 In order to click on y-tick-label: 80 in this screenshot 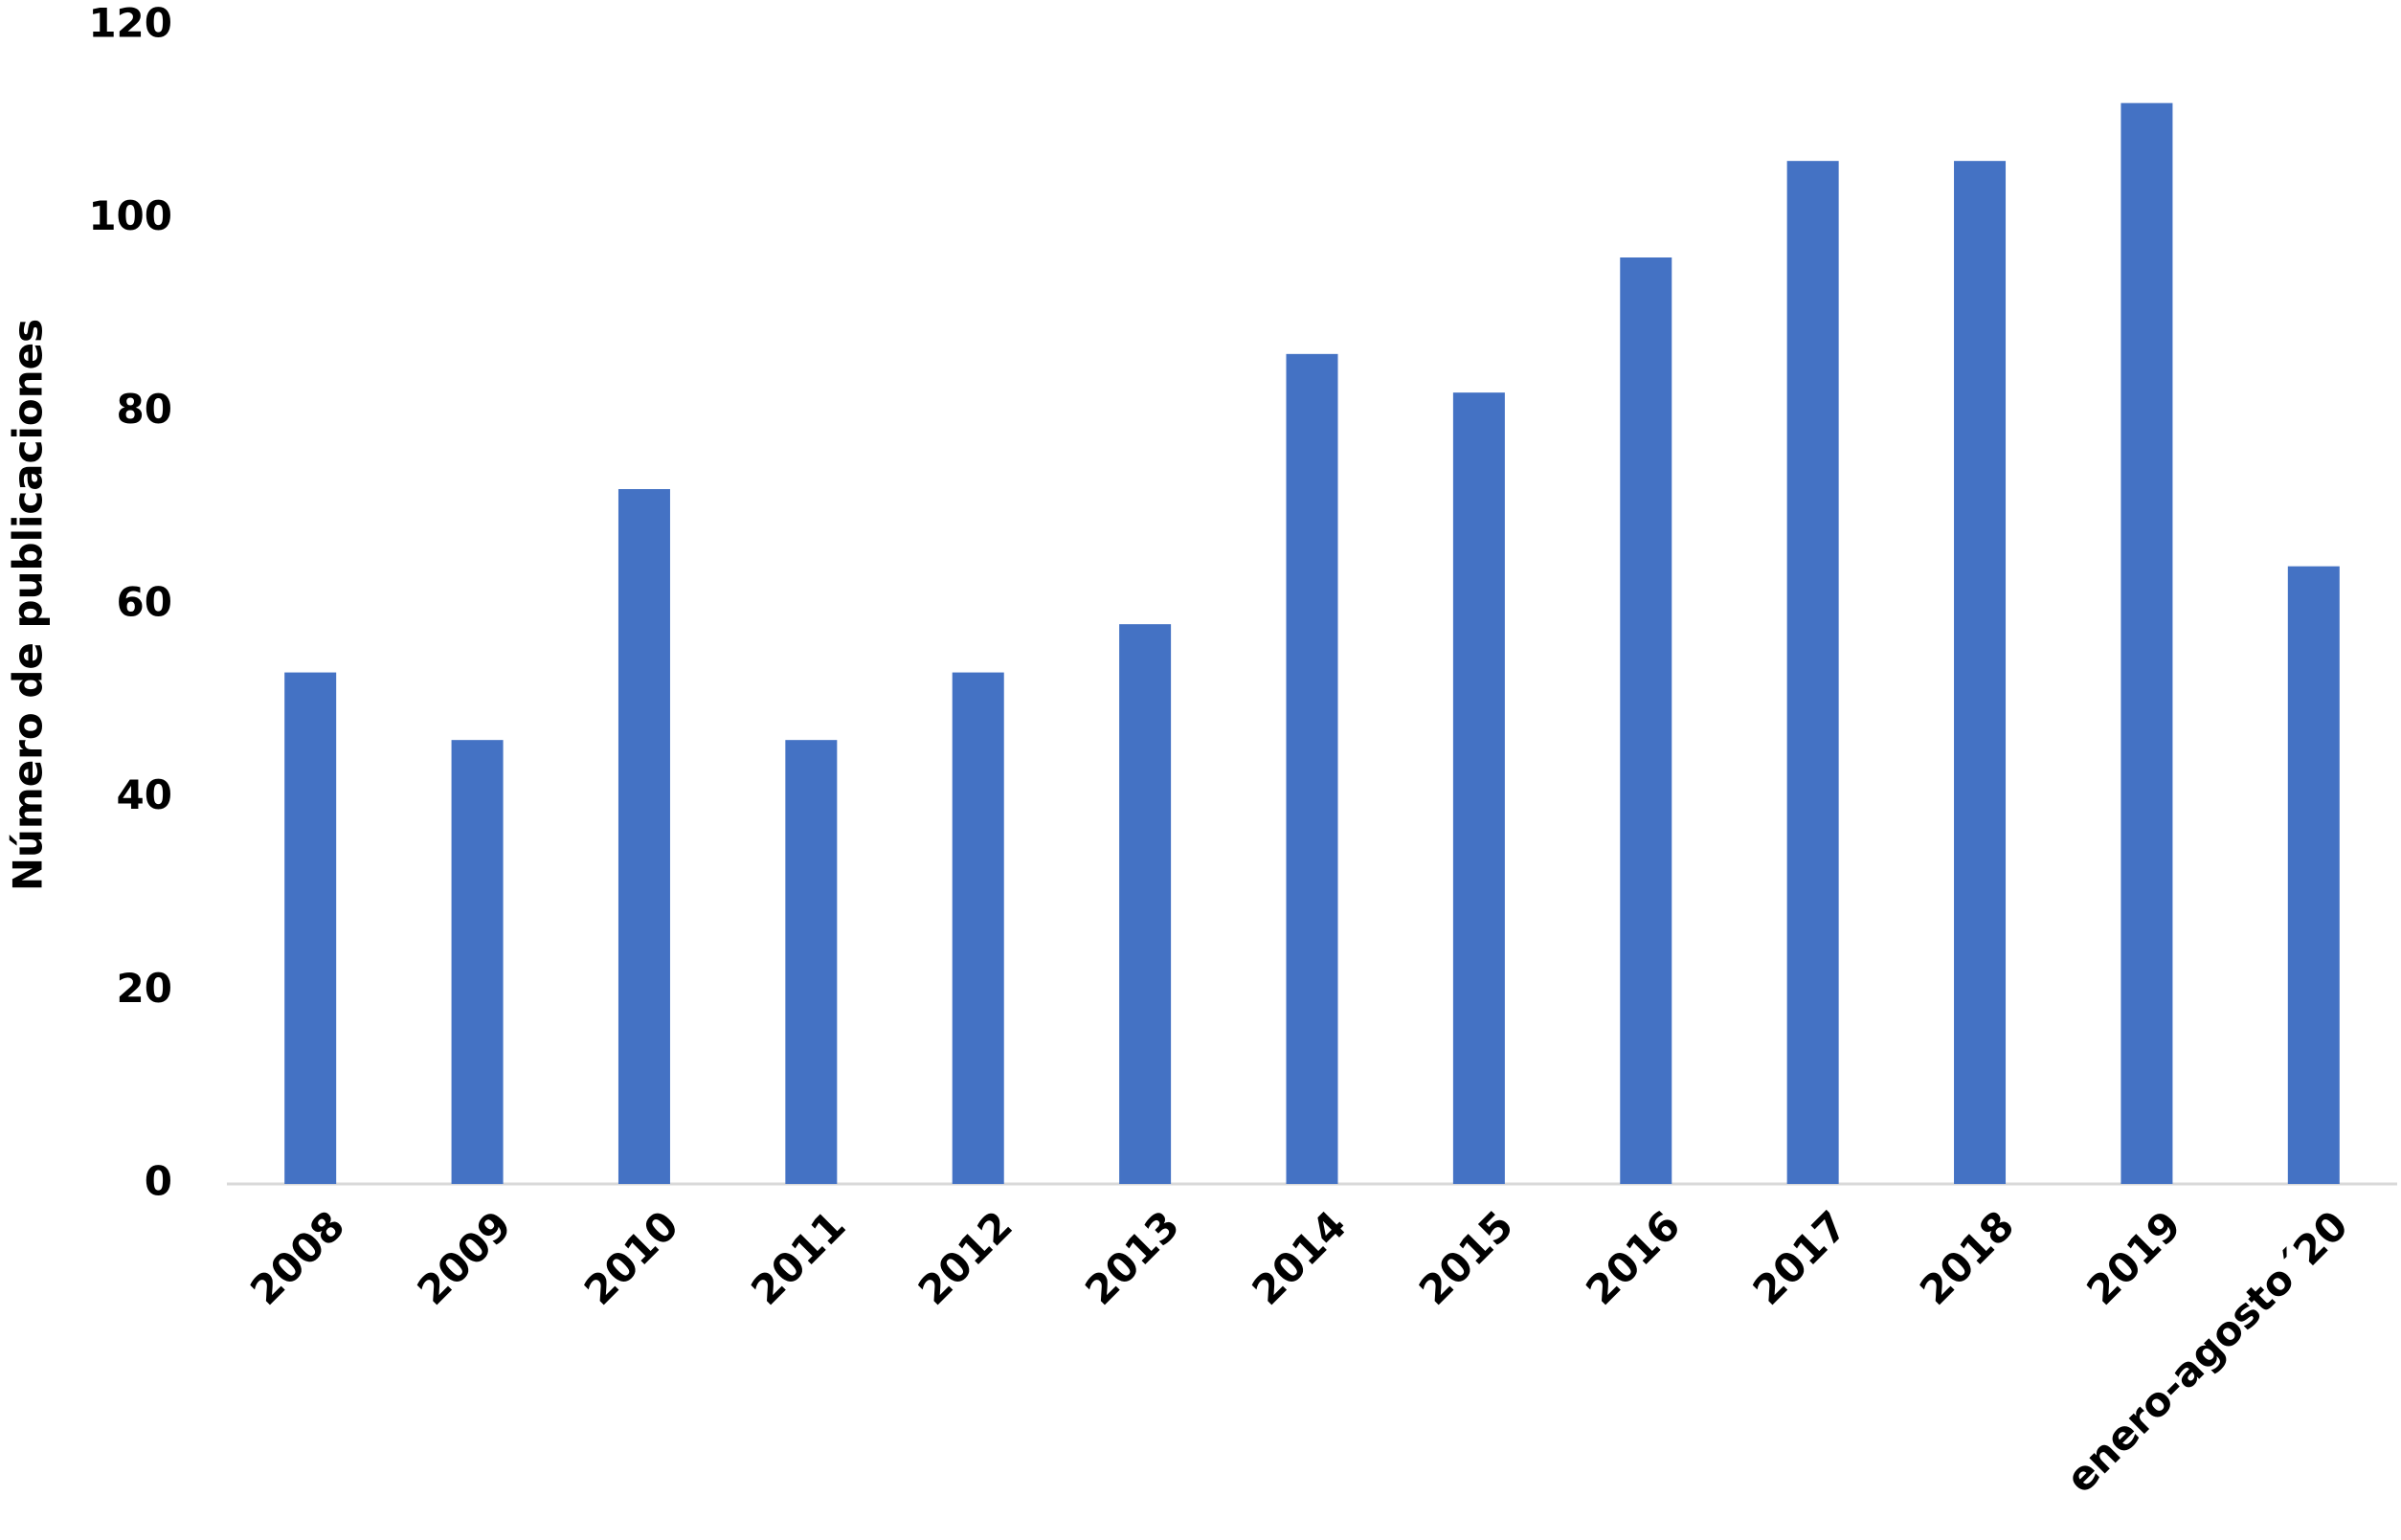, I will do `click(144, 409)`.